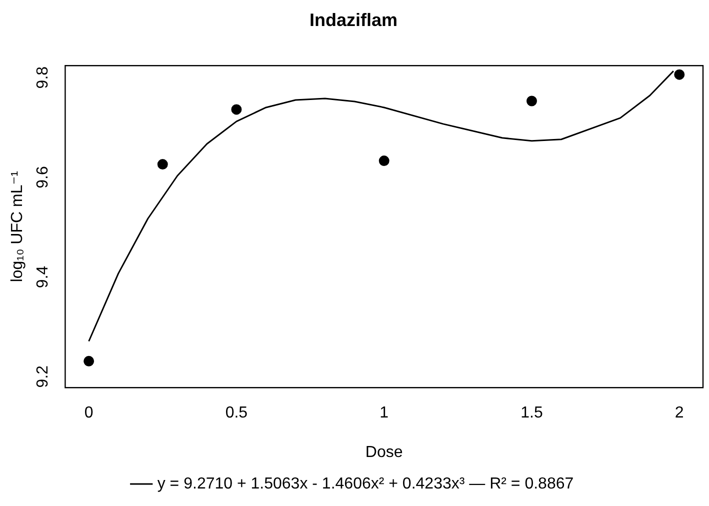  What do you see at coordinates (679, 413) in the screenshot?
I see `x-tick-label: 2` at bounding box center [679, 413].